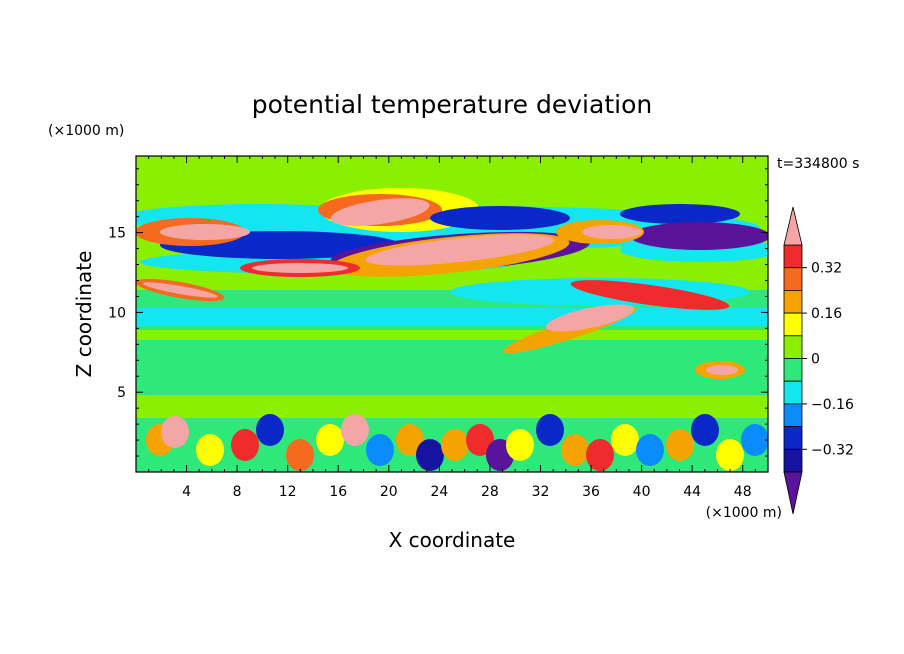  What do you see at coordinates (826, 269) in the screenshot?
I see `colorbar-label: 0.32` at bounding box center [826, 269].